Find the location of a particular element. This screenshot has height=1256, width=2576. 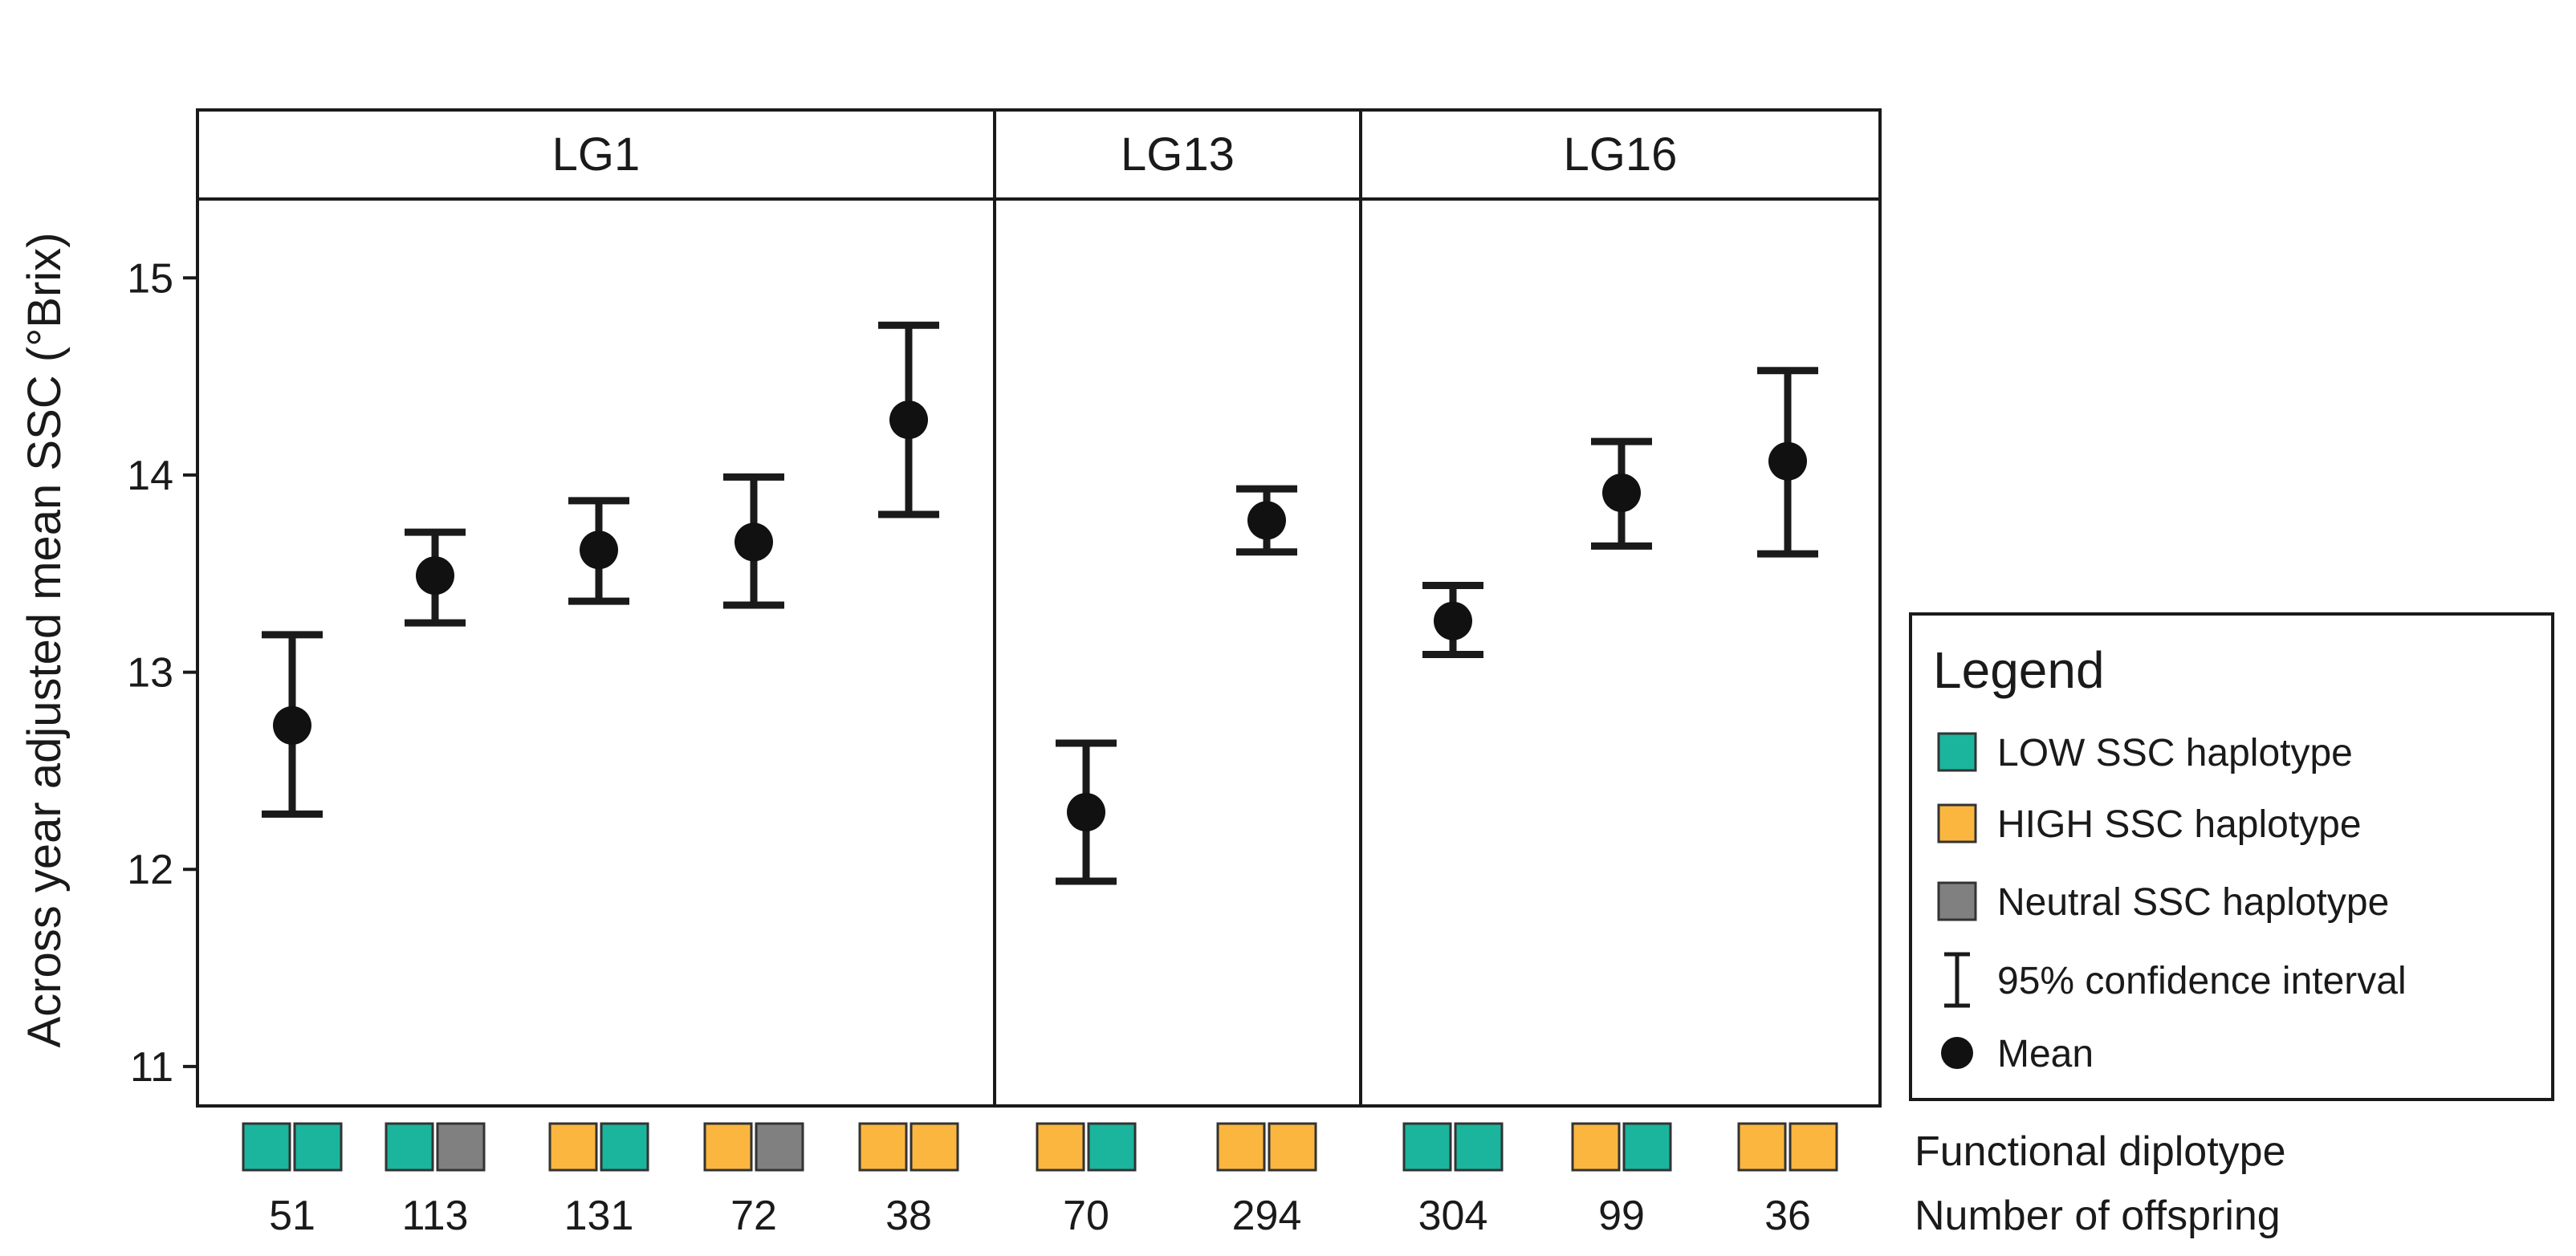

legend-item-label: LOW SSC haplotype is located at coordinates (2175, 753).